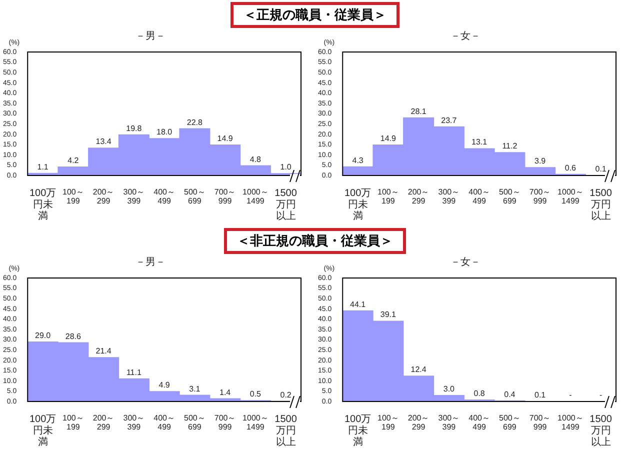 This screenshot has width=631, height=453. Describe the element at coordinates (73, 336) in the screenshot. I see `data-label: 28.6` at that location.